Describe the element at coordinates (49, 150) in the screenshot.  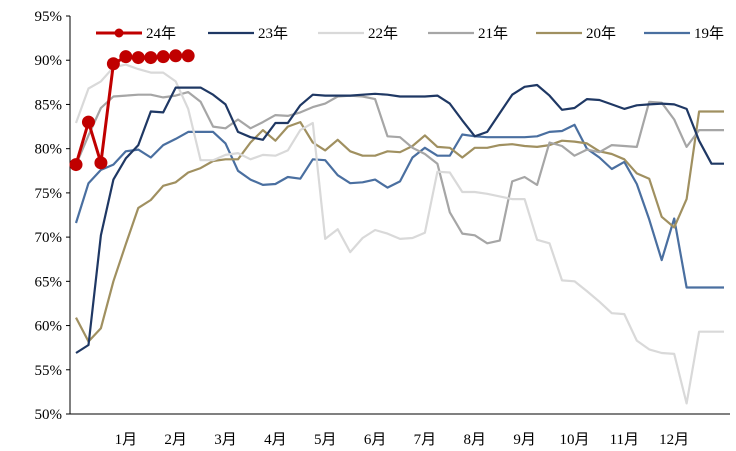
I see `y-tick-label: 80%` at that location.